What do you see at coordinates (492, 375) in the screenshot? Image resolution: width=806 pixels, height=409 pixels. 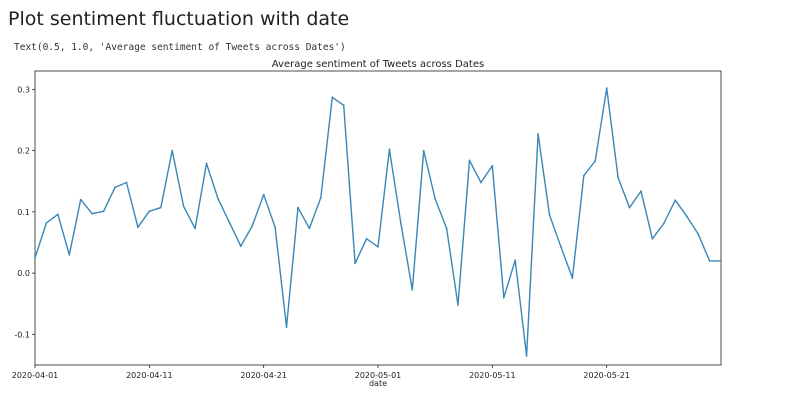 I see `x-tick-label: 2020-05-11` at bounding box center [492, 375].